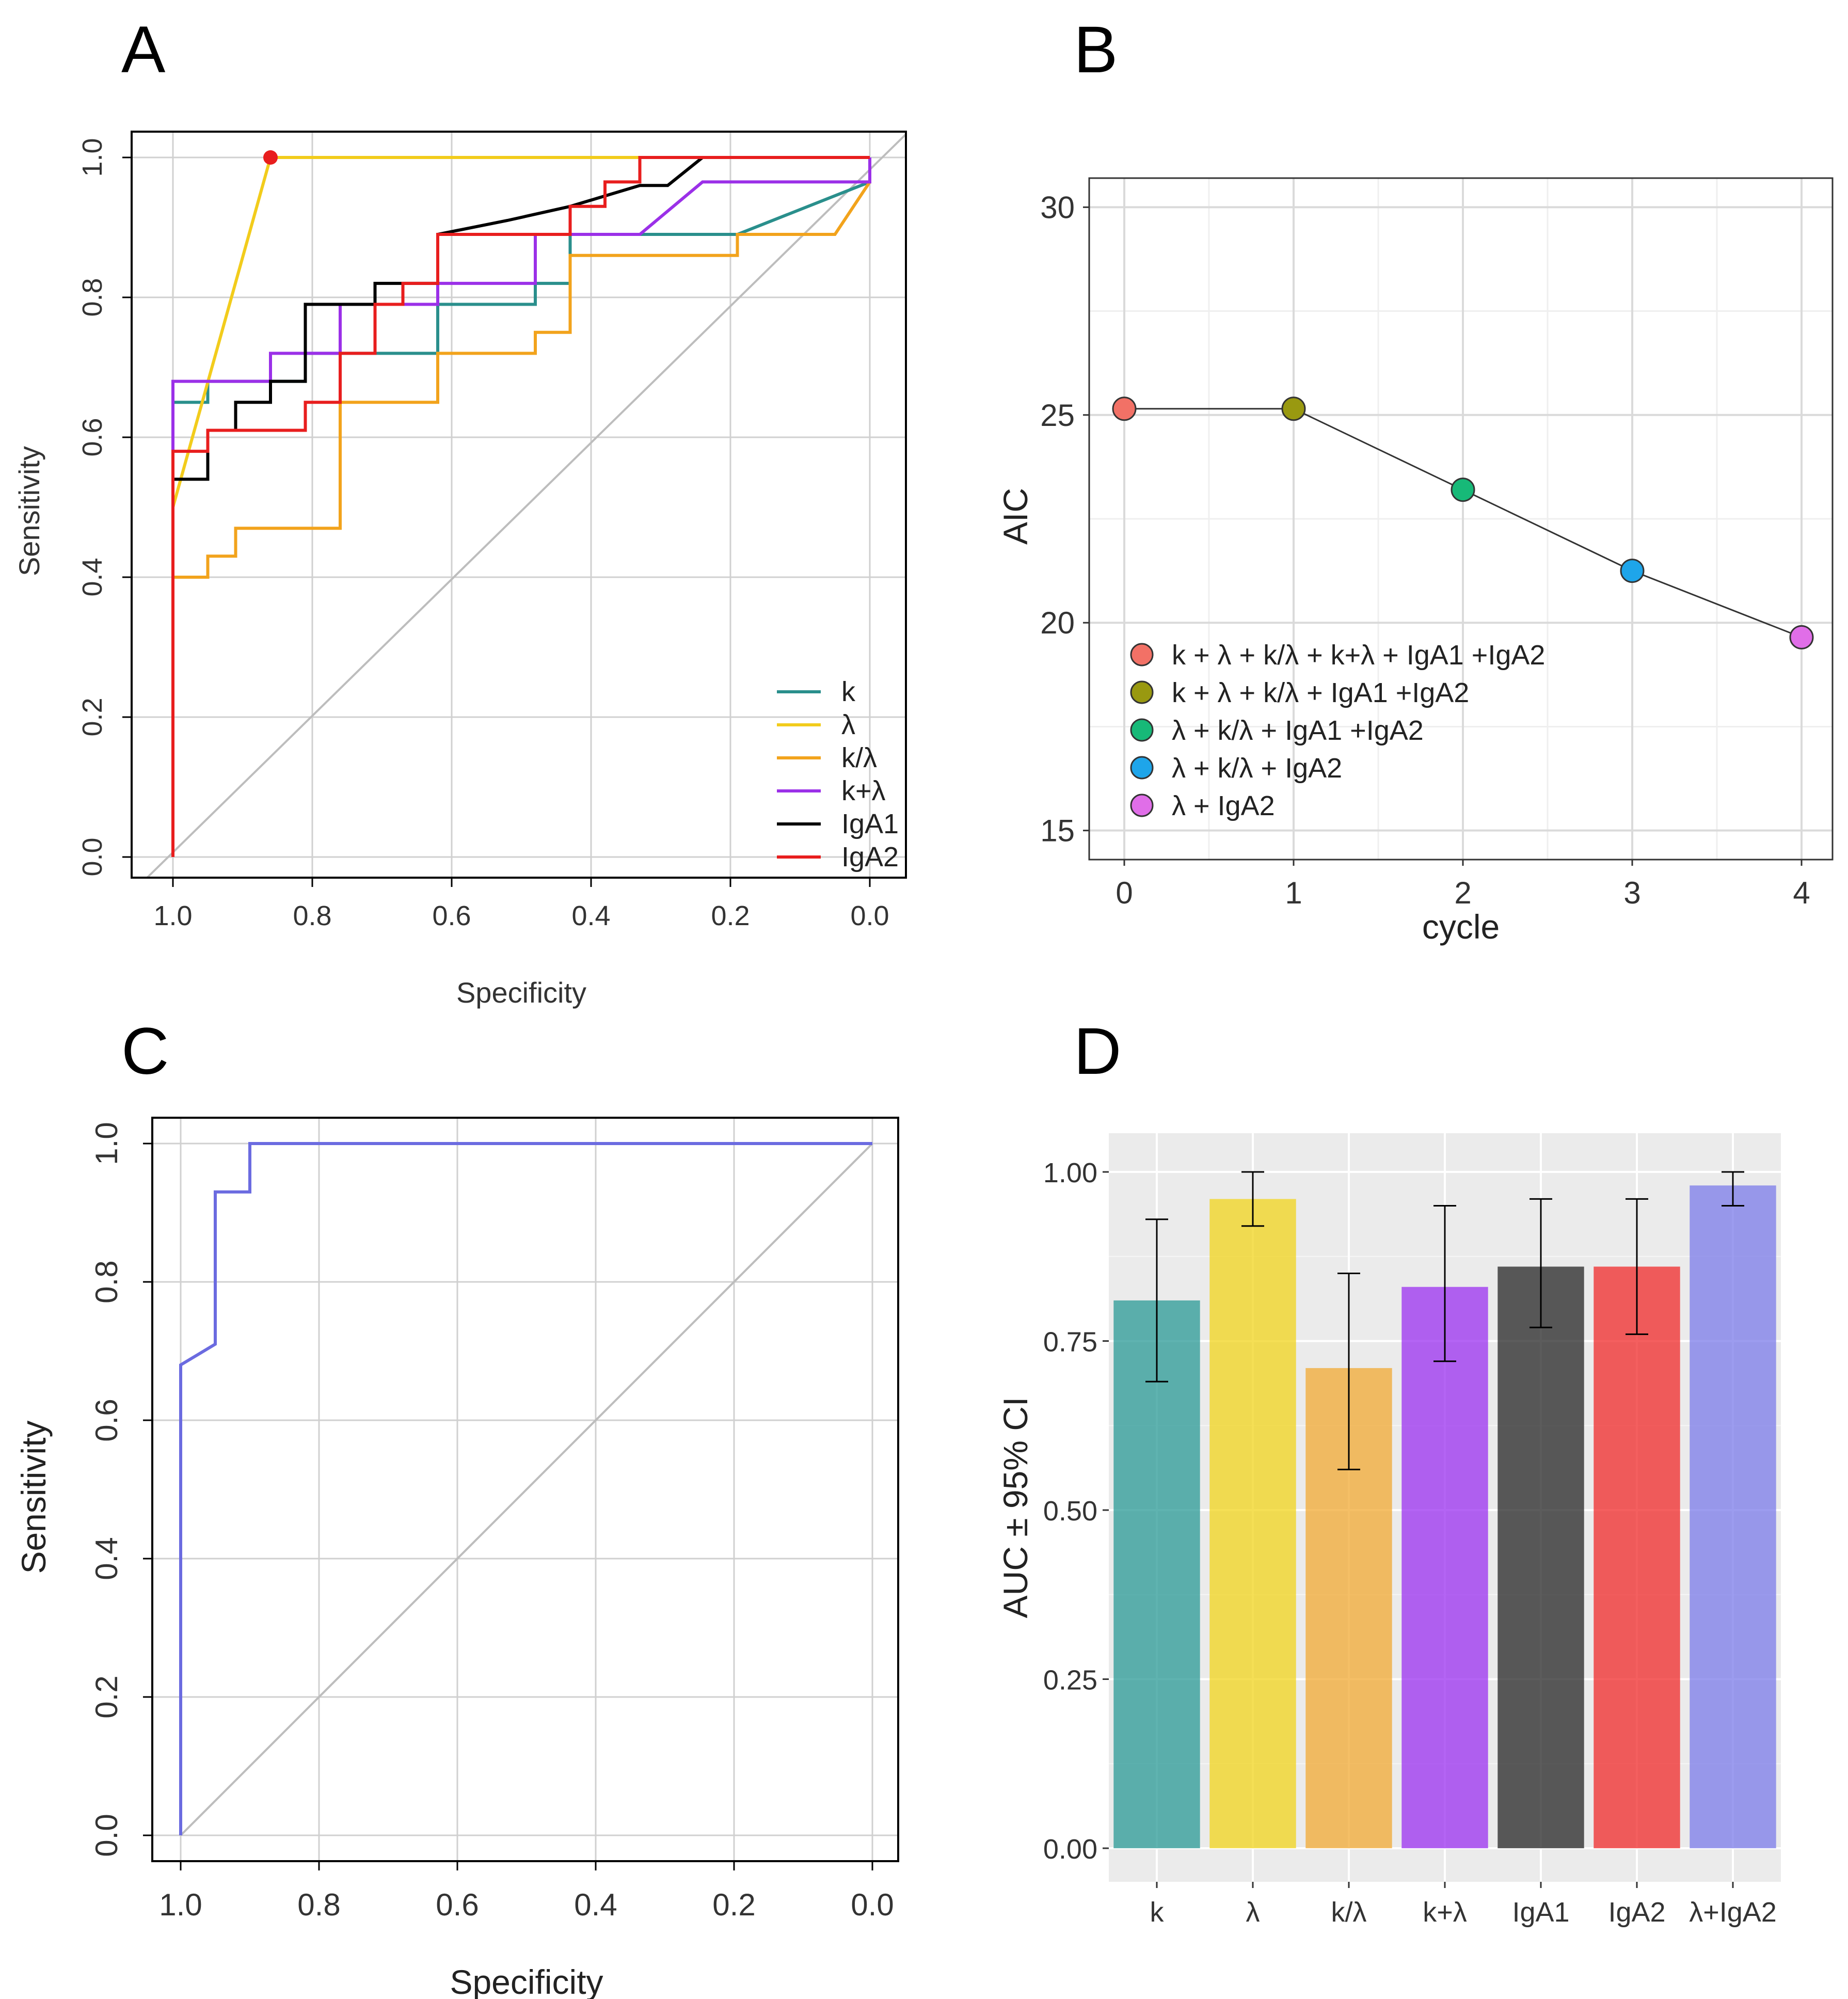  What do you see at coordinates (106, 1281) in the screenshot?
I see `panel-c-y-tick-label: 0.8` at bounding box center [106, 1281].